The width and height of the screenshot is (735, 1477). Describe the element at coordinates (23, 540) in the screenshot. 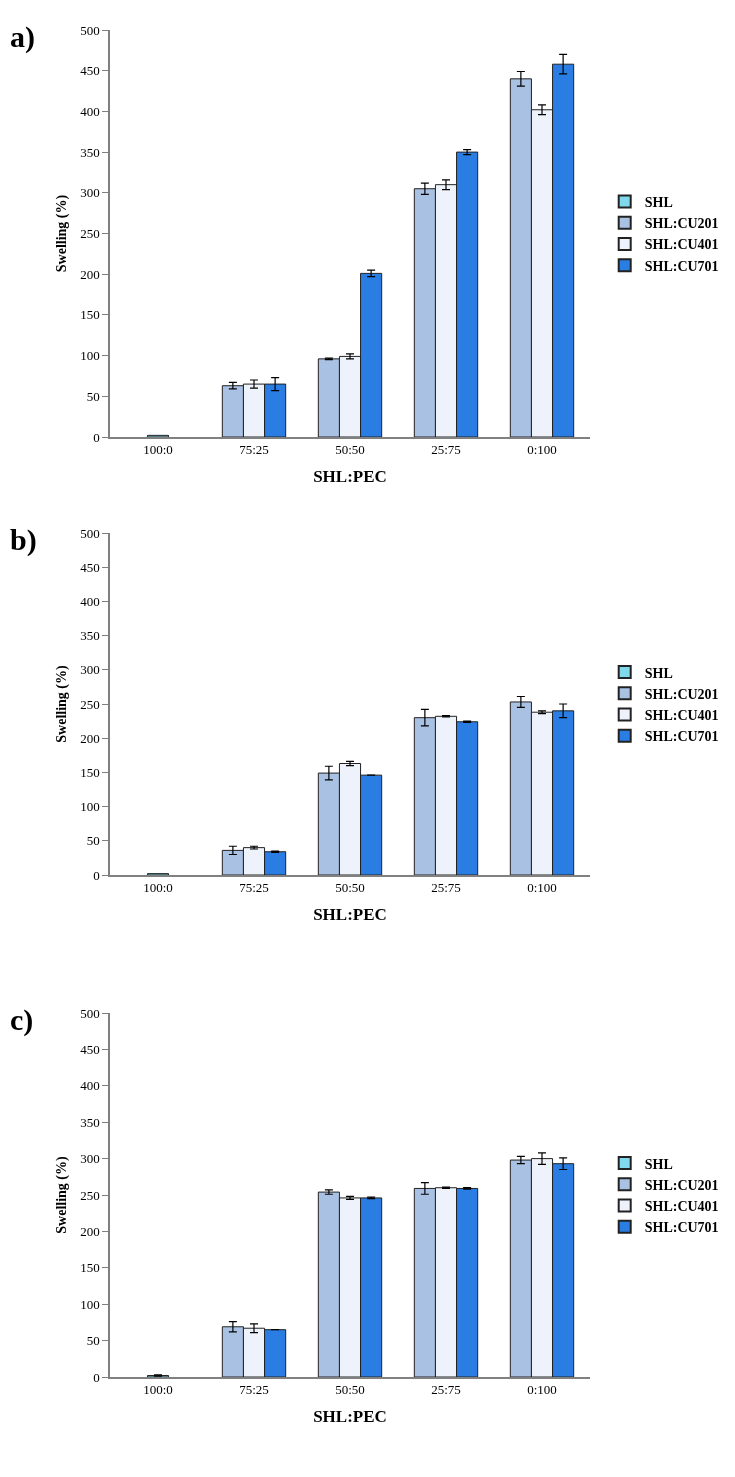

I see `chart-title: b)` at that location.